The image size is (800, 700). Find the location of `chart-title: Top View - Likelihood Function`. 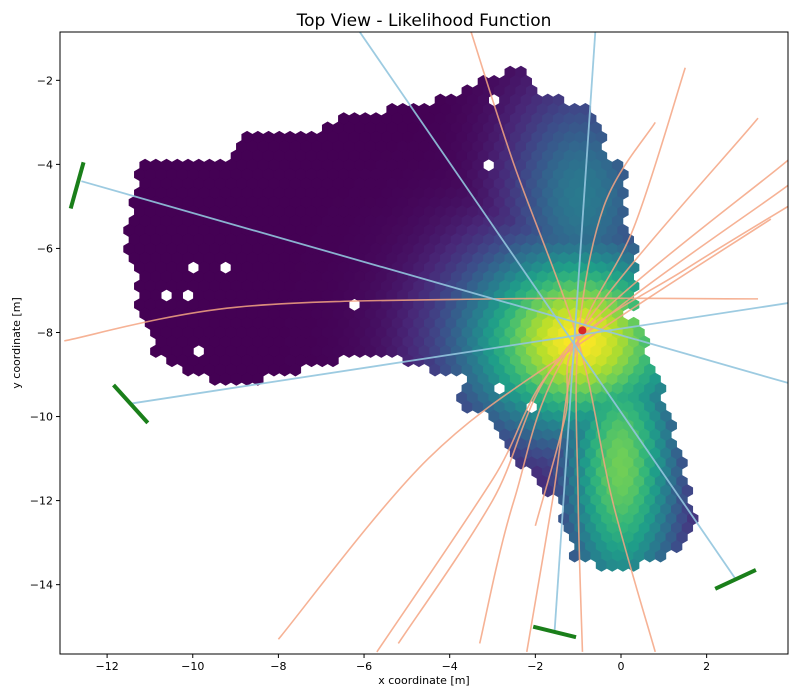

chart-title: Top View - Likelihood Function is located at coordinates (424, 21).